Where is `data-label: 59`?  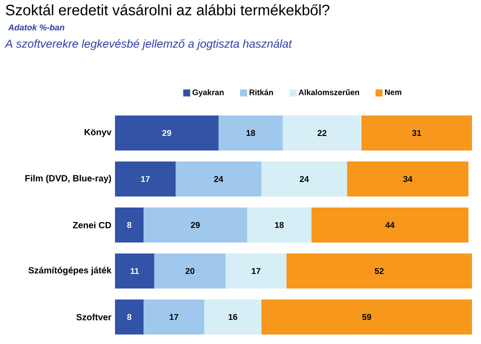
data-label: 59 is located at coordinates (367, 317).